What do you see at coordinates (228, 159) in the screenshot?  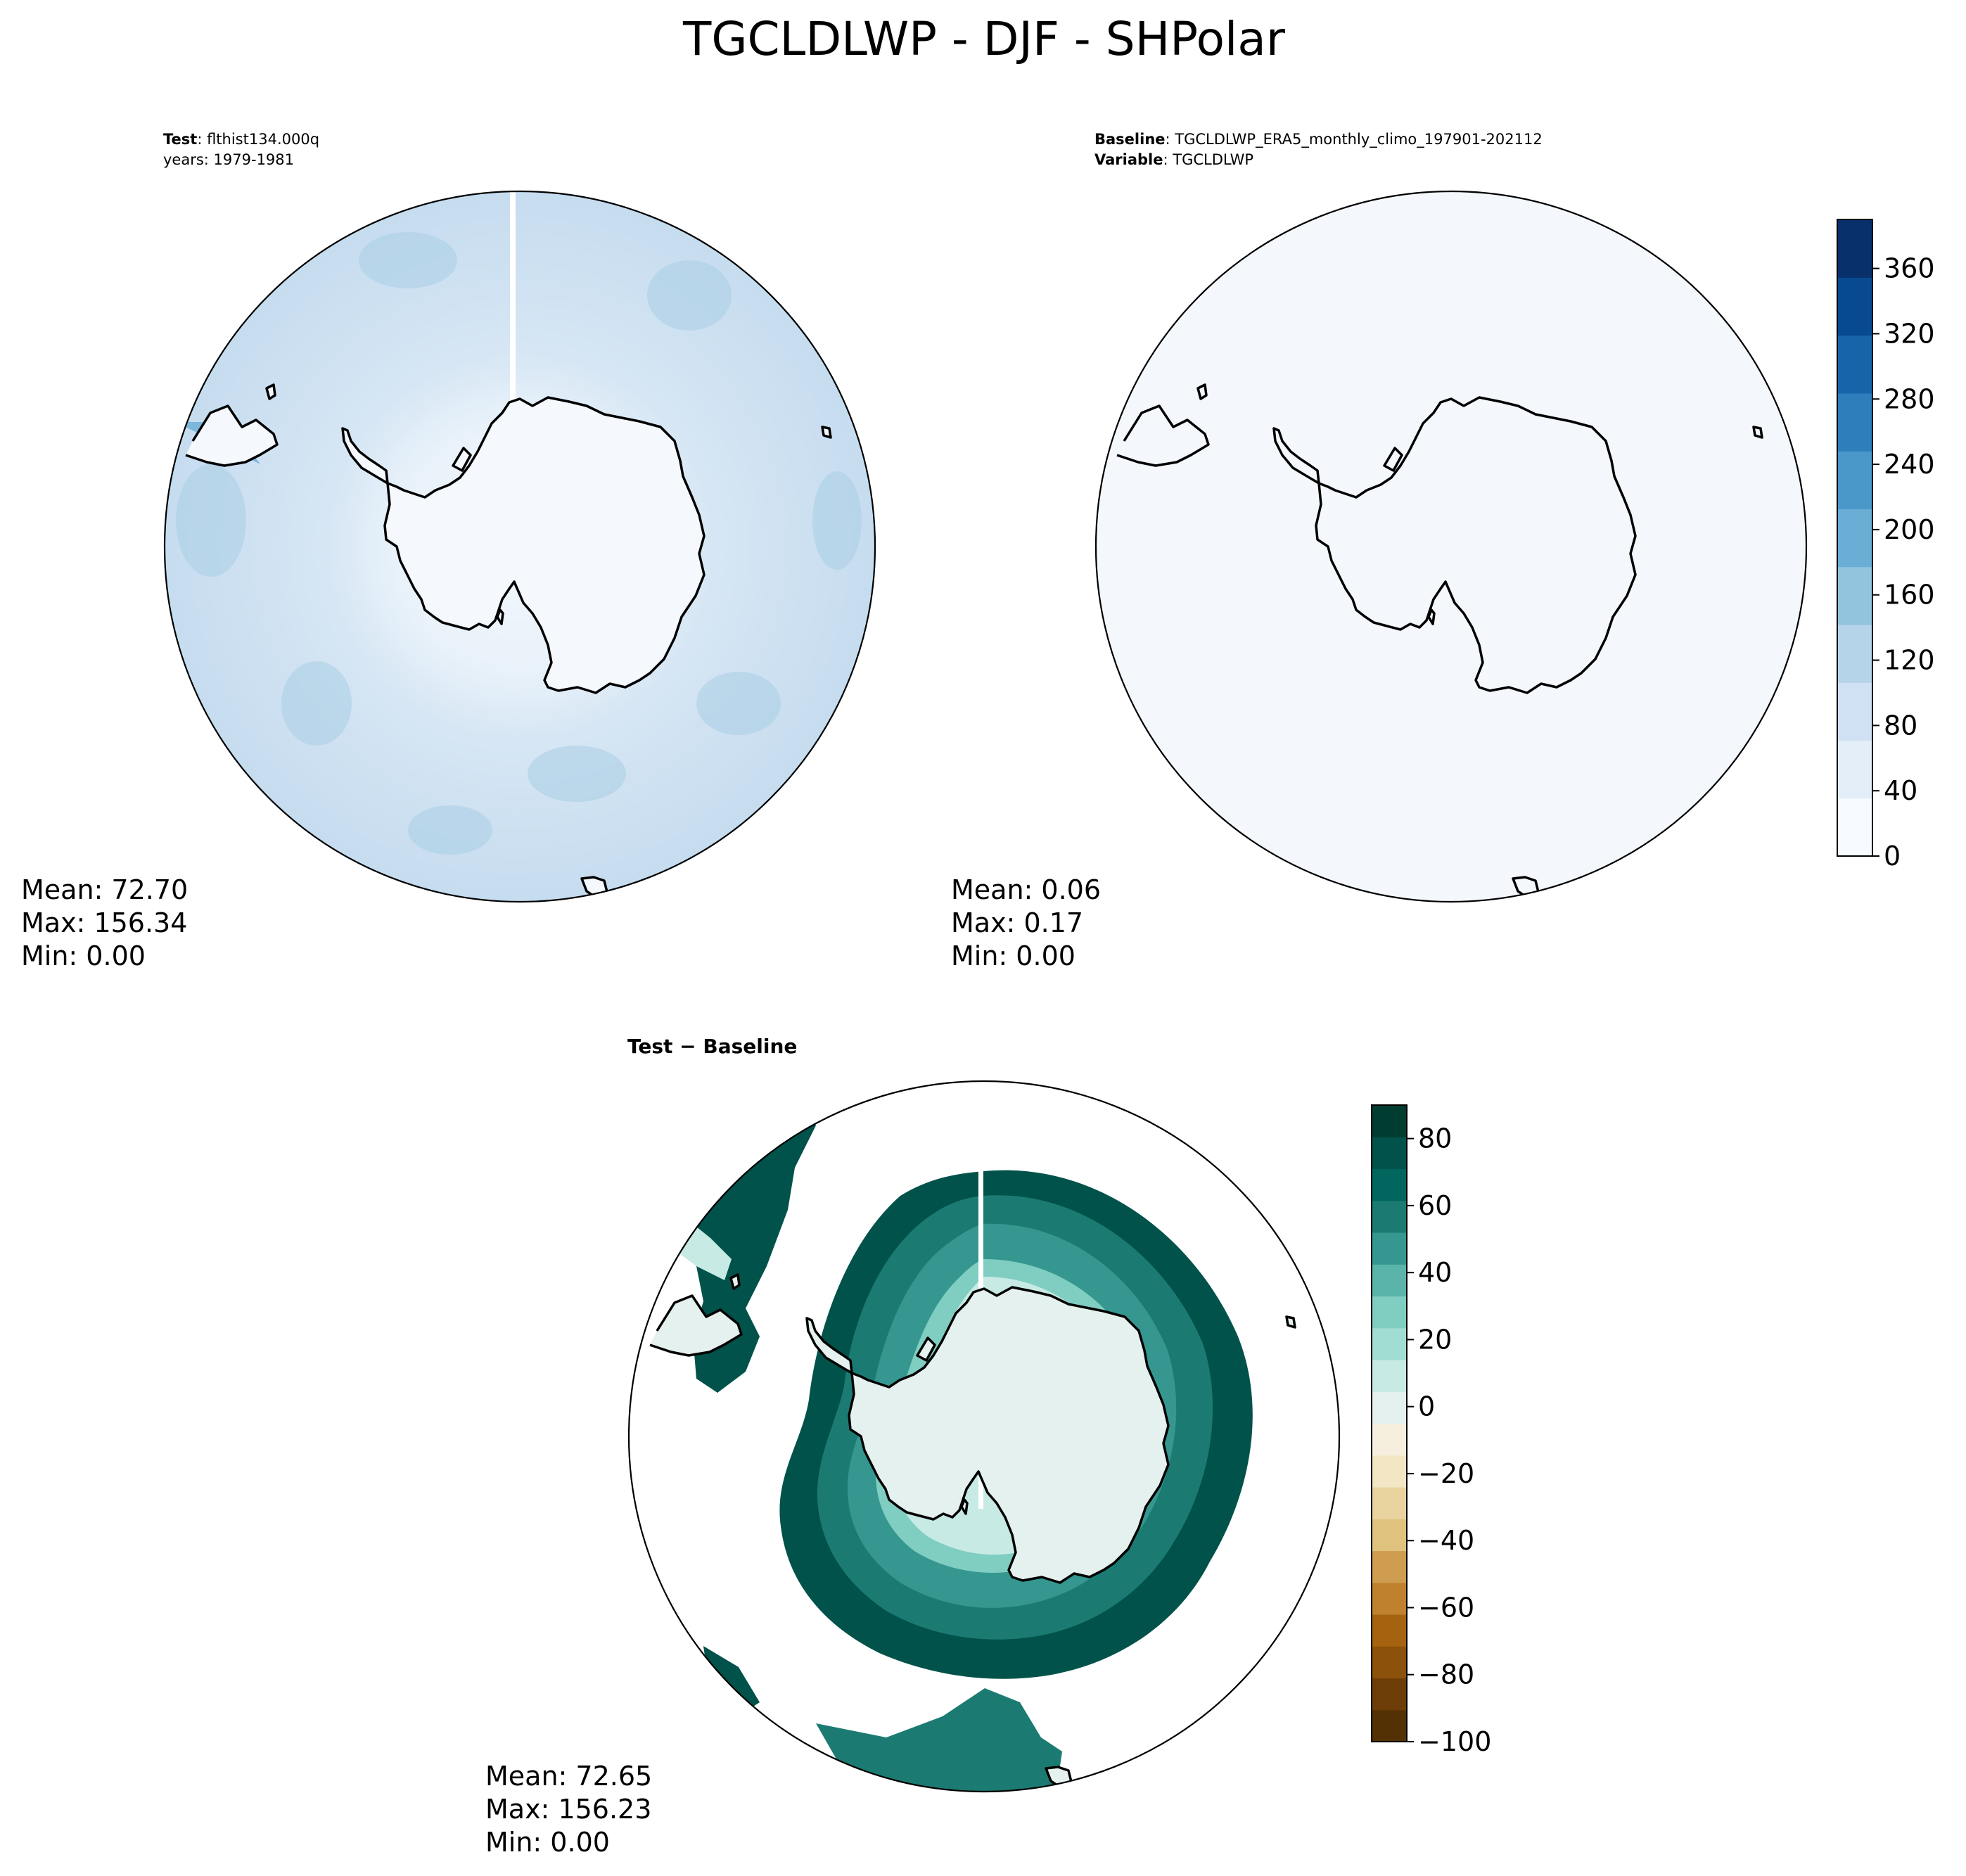 I see `test-years: years: 1979-1981` at bounding box center [228, 159].